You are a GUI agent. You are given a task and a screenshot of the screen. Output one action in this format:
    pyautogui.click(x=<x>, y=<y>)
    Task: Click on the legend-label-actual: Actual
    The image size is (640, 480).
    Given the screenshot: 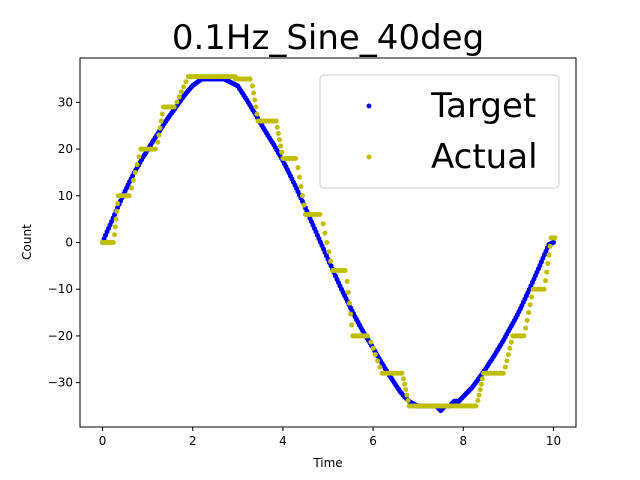 What is the action you would take?
    pyautogui.click(x=484, y=157)
    